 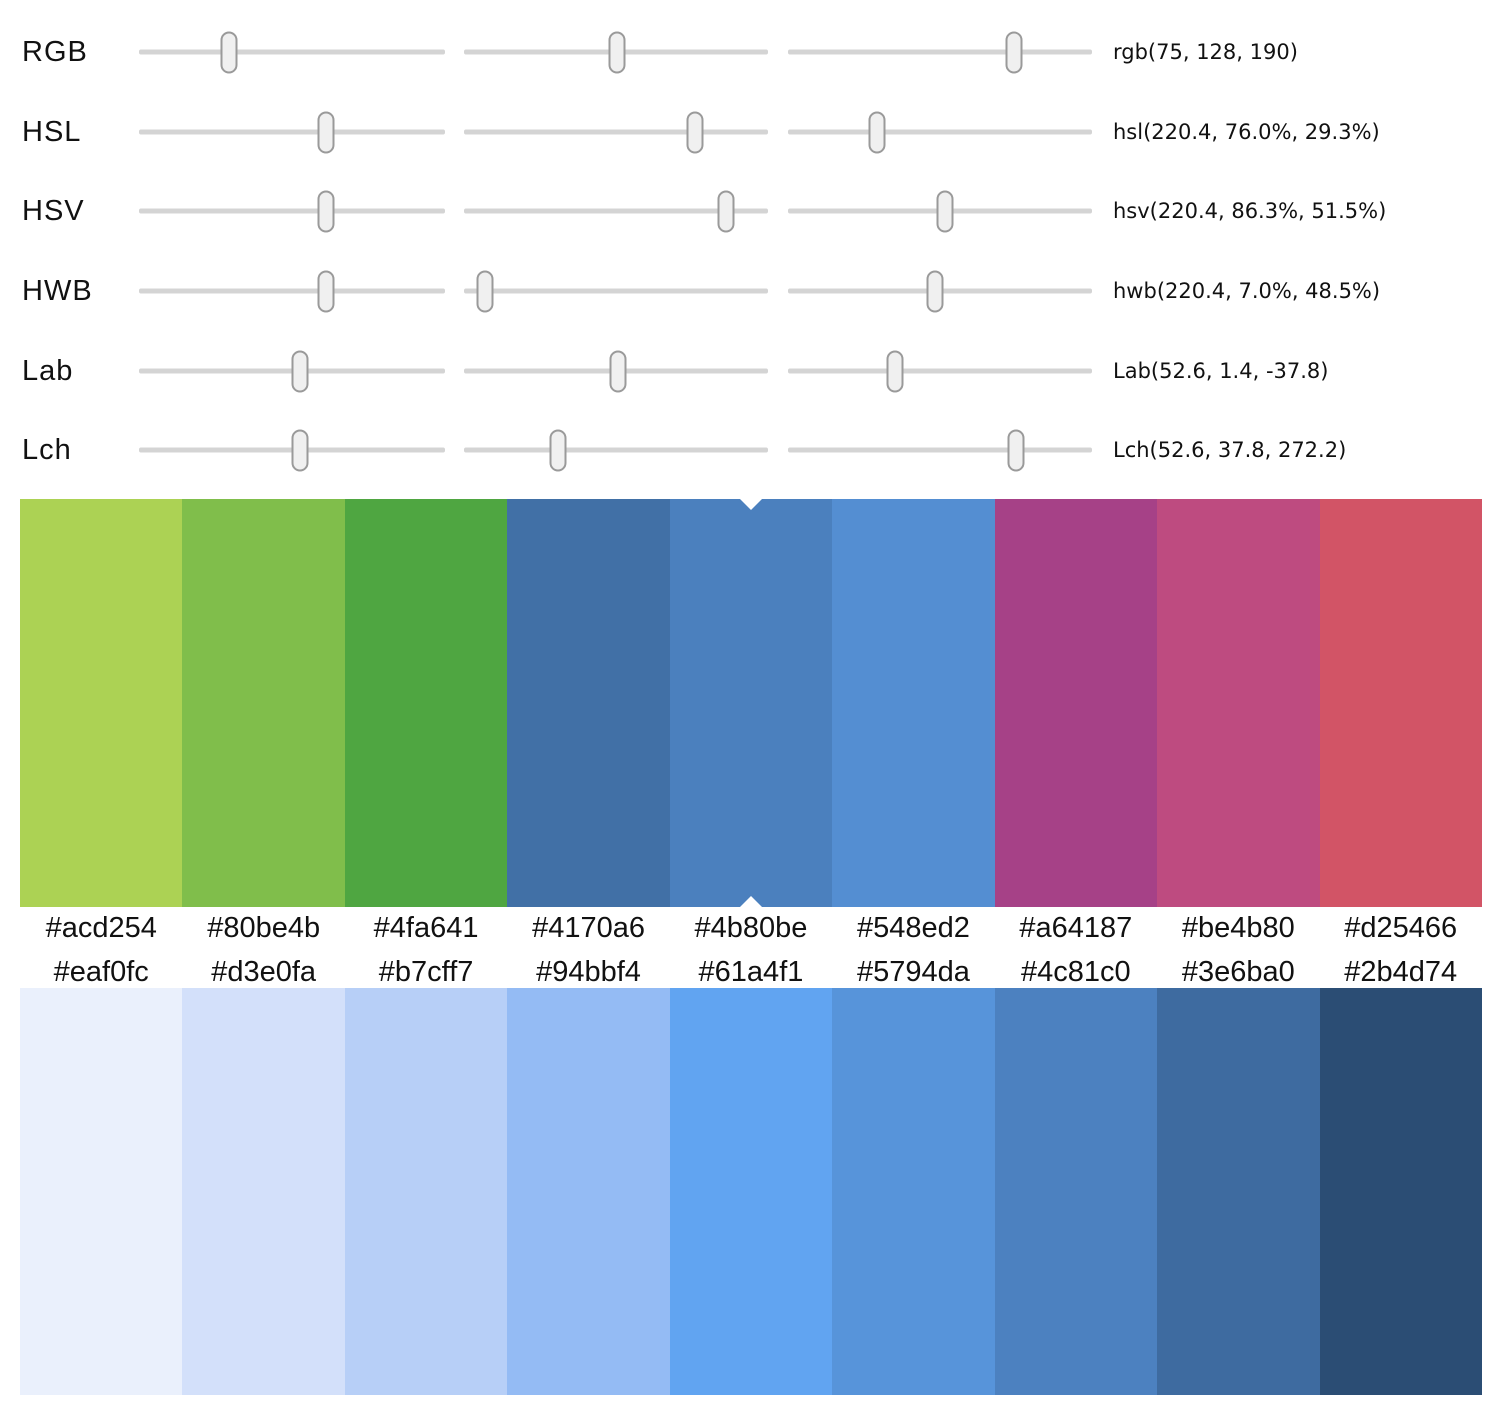 I want to click on hex-label: #94bbf4, so click(x=588, y=972).